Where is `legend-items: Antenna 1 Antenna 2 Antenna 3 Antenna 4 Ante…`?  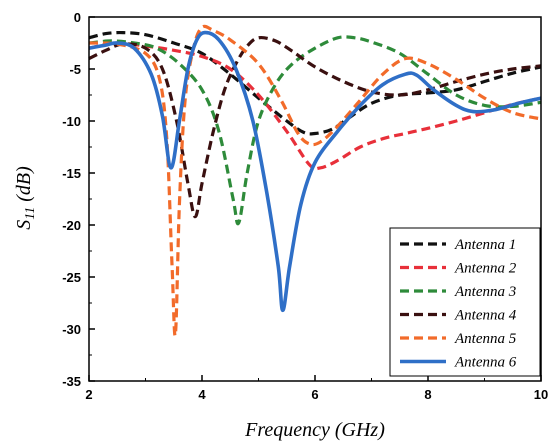 legend-items: Antenna 1 Antenna 2 Antenna 3 Antenna 4 Ante… is located at coordinates (458, 304).